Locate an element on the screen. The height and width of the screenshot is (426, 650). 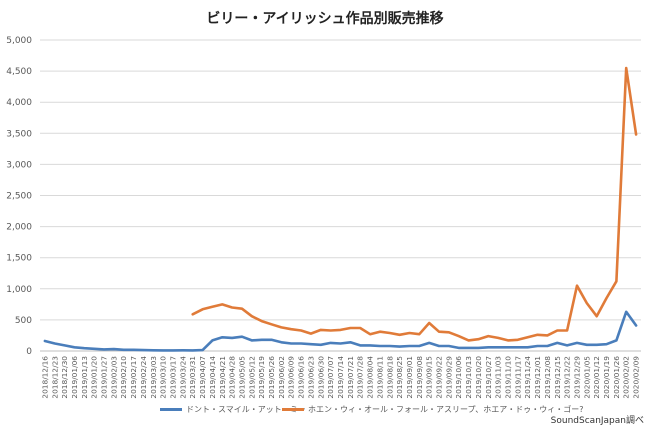
x-tick-label: 2020/02/02 is located at coordinates (626, 377).